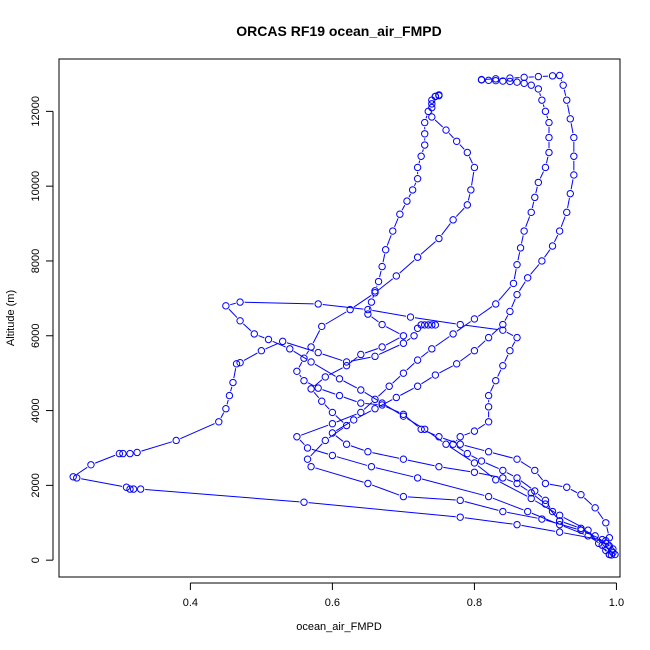 The height and width of the screenshot is (650, 650). I want to click on y-axis: 0 2000 4000 6000 8000 10000 12000, so click(42, 329).